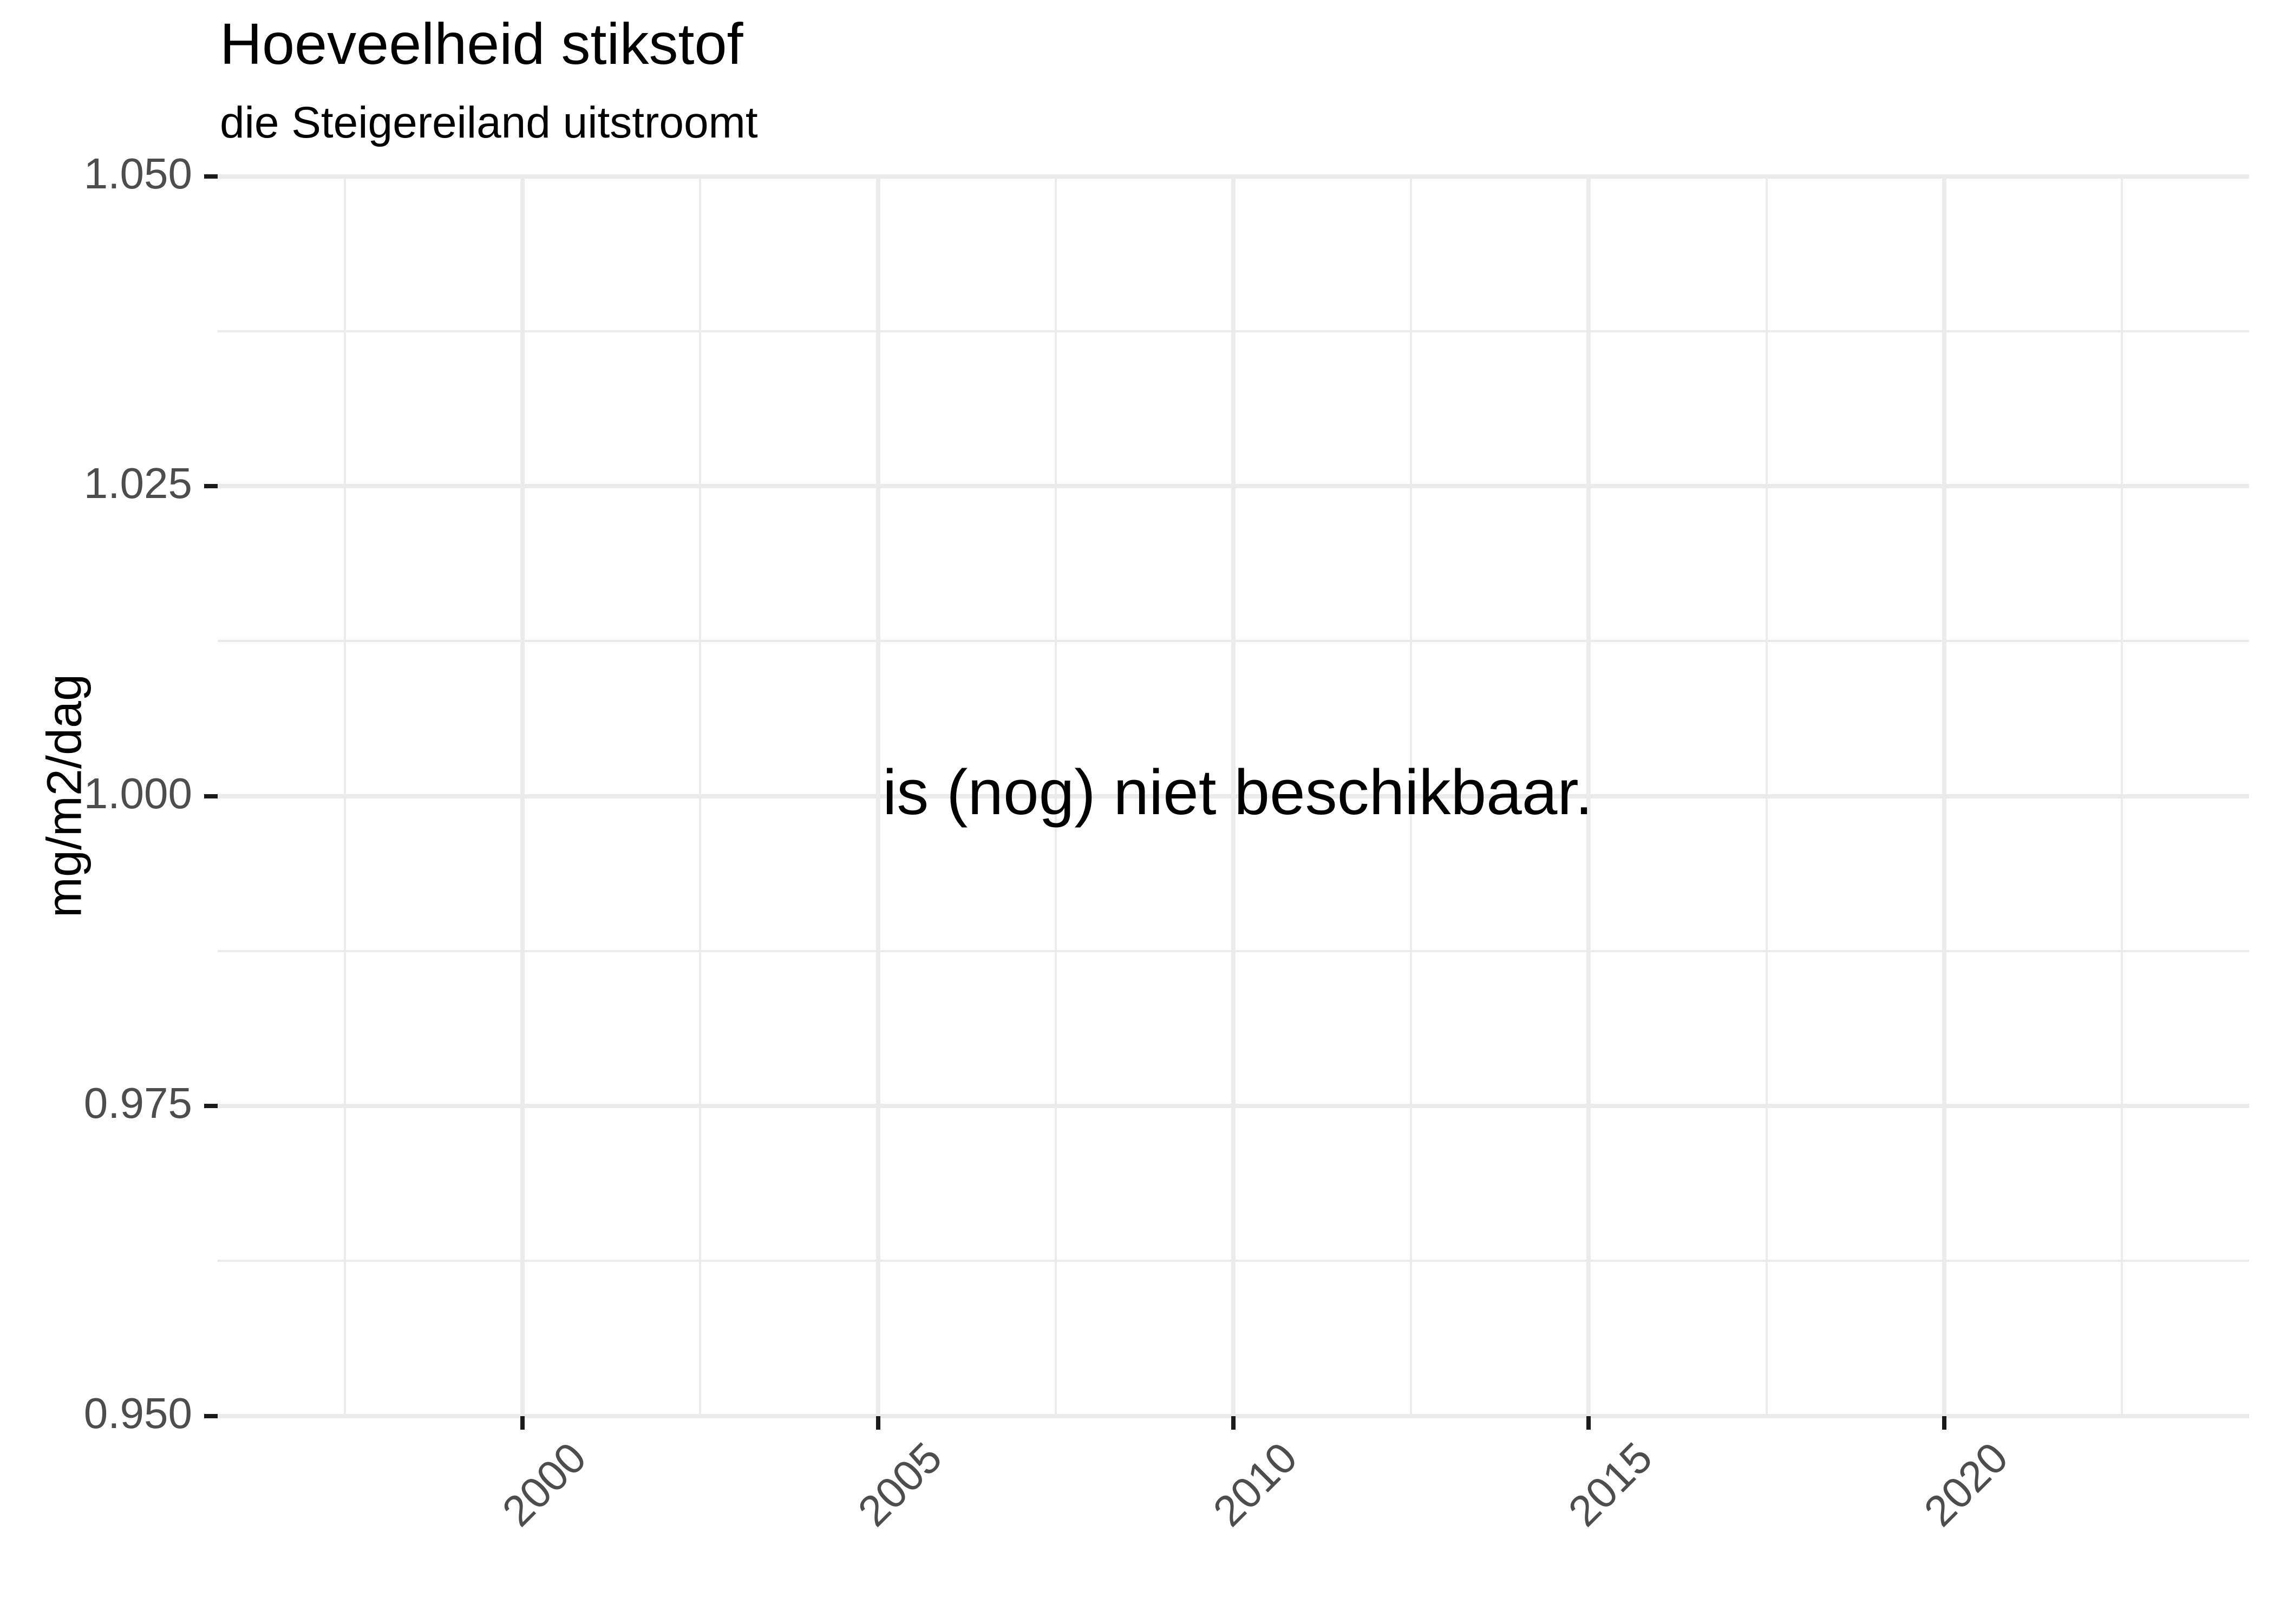  Describe the element at coordinates (138, 1413) in the screenshot. I see `y-tick-label: 0.950` at that location.